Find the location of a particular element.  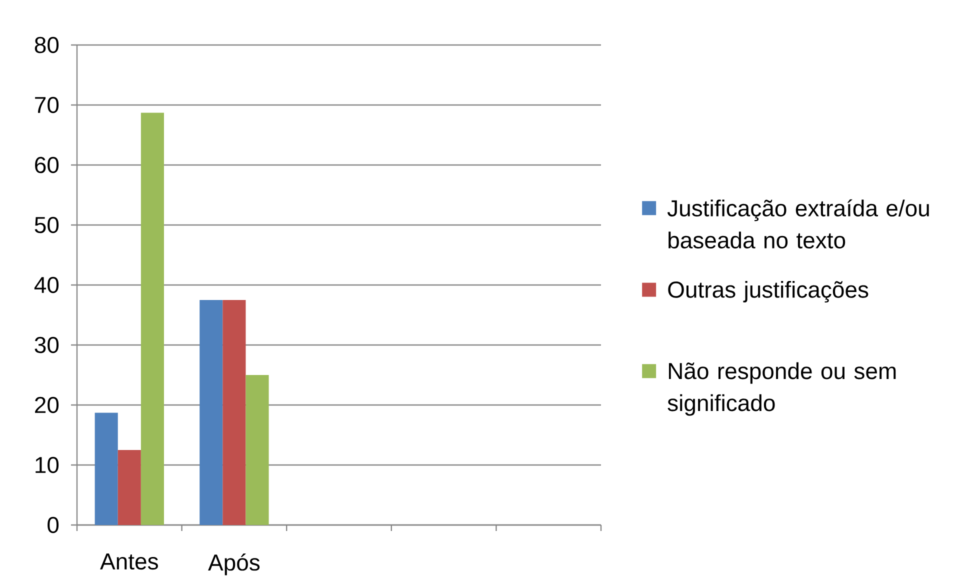

y-tick-label: 10 is located at coordinates (47, 465).